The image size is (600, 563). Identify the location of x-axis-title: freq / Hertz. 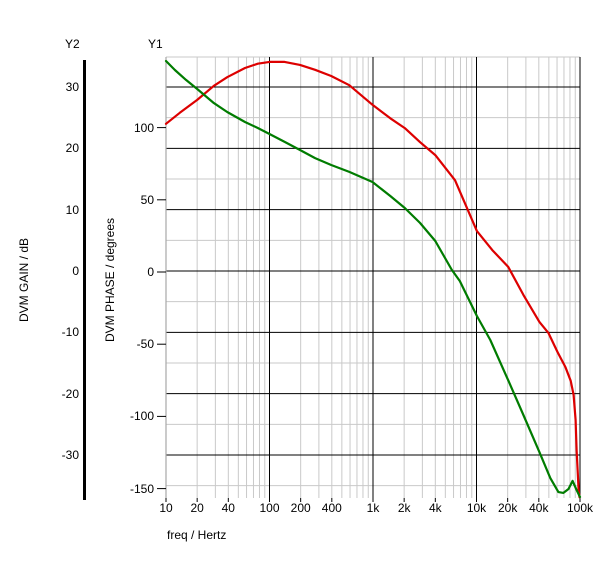
(197, 535).